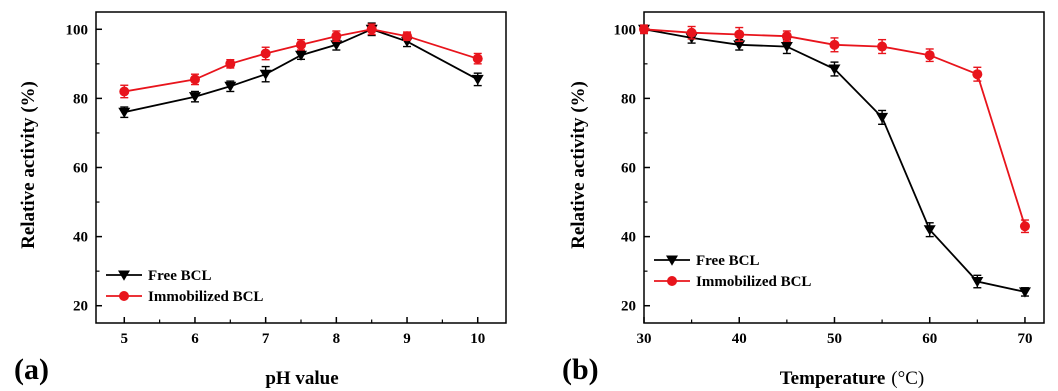 Image resolution: width=1058 pixels, height=391 pixels. Describe the element at coordinates (753, 282) in the screenshot. I see `panel-b-legend-label: Immobilized BCL` at that location.